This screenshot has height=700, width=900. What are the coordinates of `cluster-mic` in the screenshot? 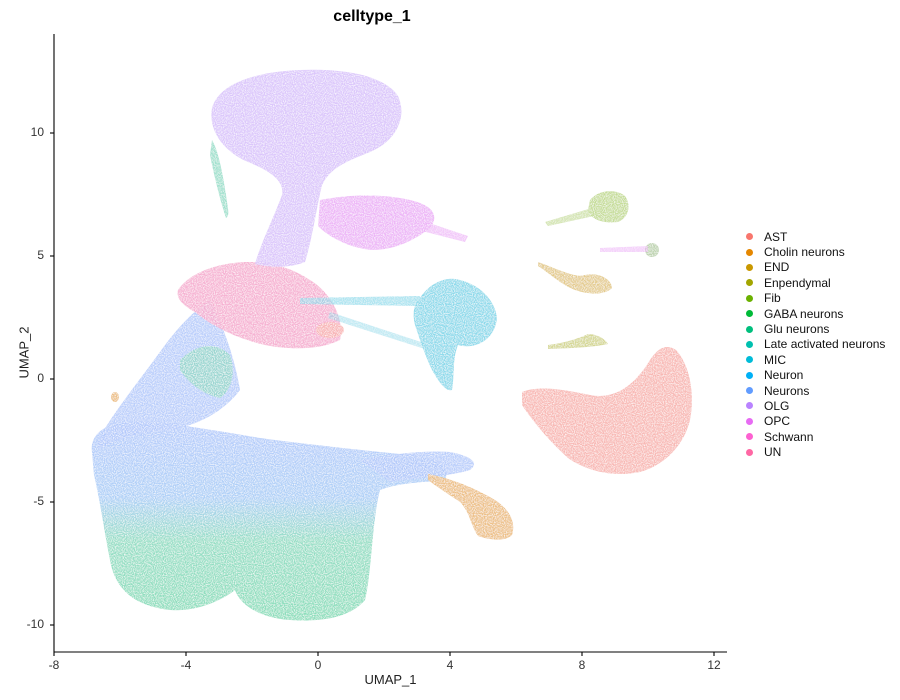 It's located at (455, 334).